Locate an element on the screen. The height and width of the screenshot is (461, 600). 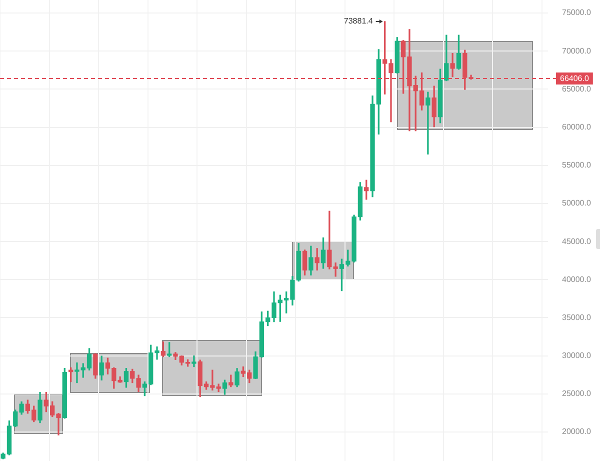
y-tick-label: 55000.0 is located at coordinates (577, 165).